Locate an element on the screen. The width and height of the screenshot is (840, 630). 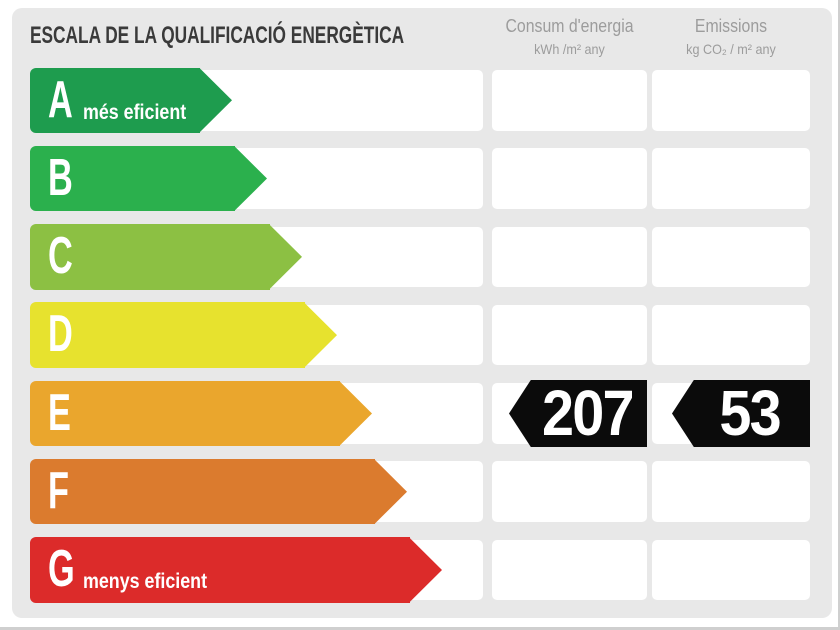
emissions-header-label: Emissions is located at coordinates (731, 26).